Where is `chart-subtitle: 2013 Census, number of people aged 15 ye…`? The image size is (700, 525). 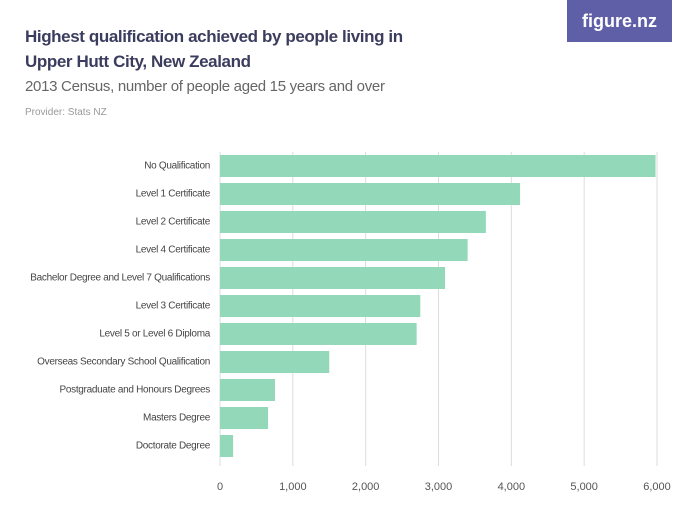 chart-subtitle: 2013 Census, number of people aged 15 ye… is located at coordinates (205, 86).